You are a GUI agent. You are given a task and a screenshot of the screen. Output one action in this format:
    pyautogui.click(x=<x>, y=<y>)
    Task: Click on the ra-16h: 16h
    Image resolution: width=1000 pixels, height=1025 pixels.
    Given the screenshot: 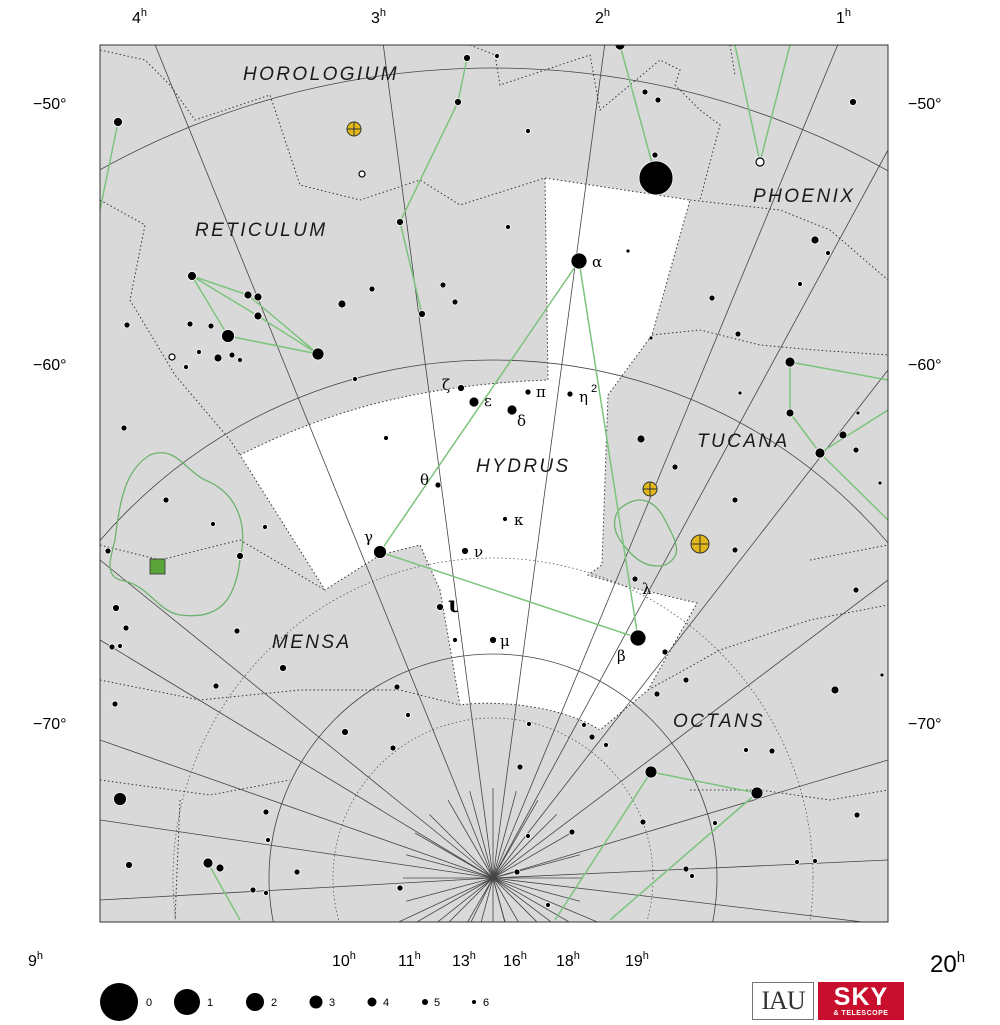 What is the action you would take?
    pyautogui.click(x=515, y=960)
    